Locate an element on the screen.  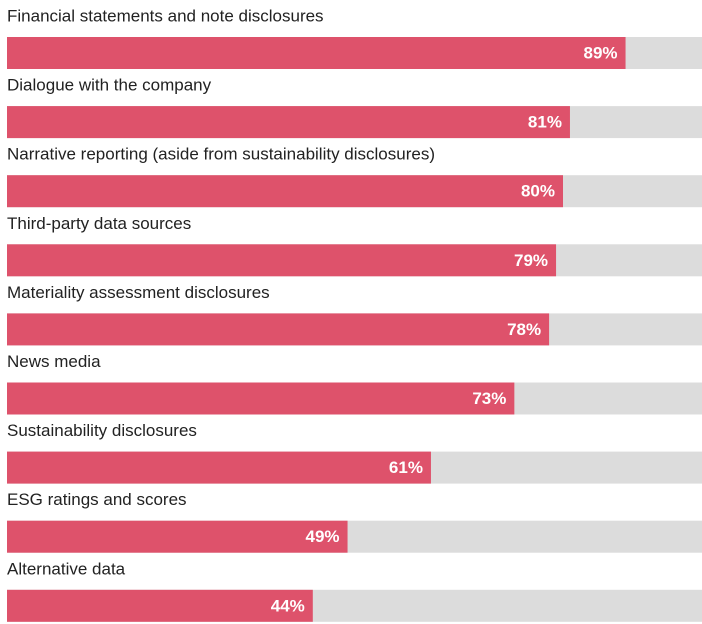
category-label: Third-party data sources is located at coordinates (99, 223).